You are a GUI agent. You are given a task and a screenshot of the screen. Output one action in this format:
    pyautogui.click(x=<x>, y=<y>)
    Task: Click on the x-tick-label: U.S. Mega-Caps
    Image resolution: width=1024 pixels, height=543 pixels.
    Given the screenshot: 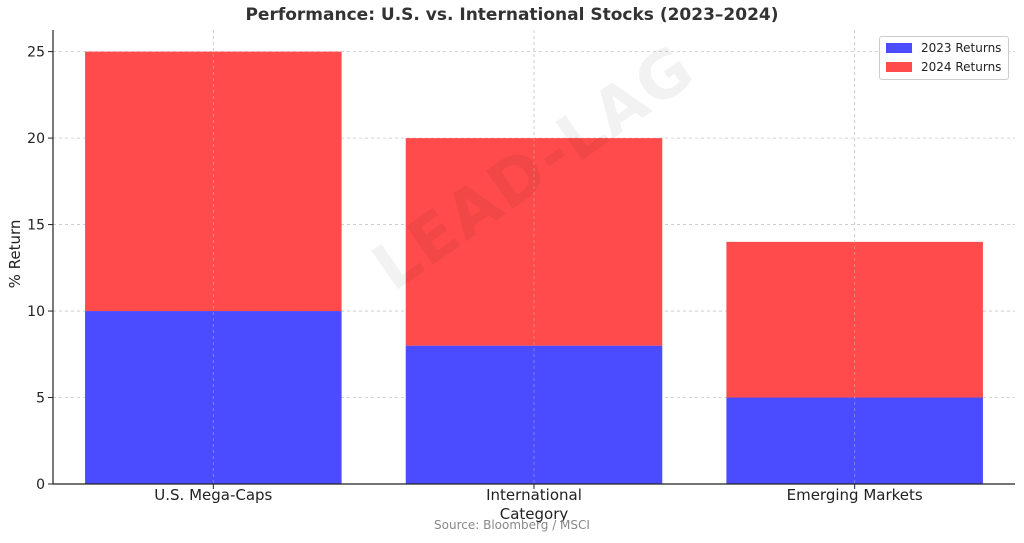 What is the action you would take?
    pyautogui.click(x=213, y=495)
    